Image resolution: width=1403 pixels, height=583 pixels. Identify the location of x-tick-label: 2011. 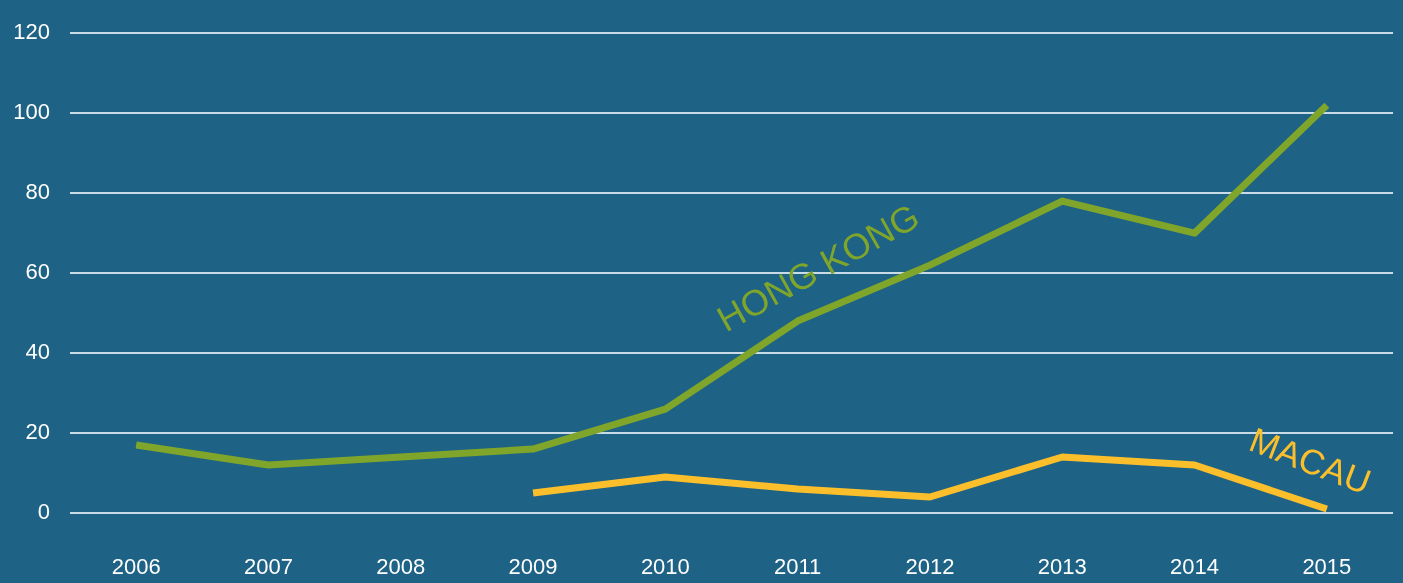
(797, 567).